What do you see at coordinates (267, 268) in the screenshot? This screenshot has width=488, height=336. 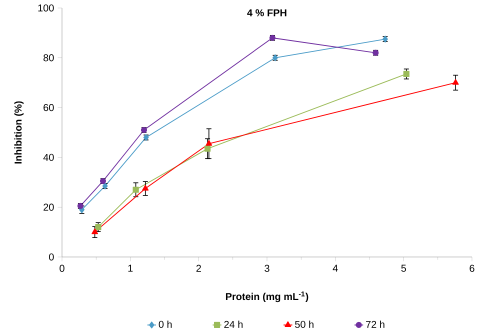 I see `x-tick-label: 3` at bounding box center [267, 268].